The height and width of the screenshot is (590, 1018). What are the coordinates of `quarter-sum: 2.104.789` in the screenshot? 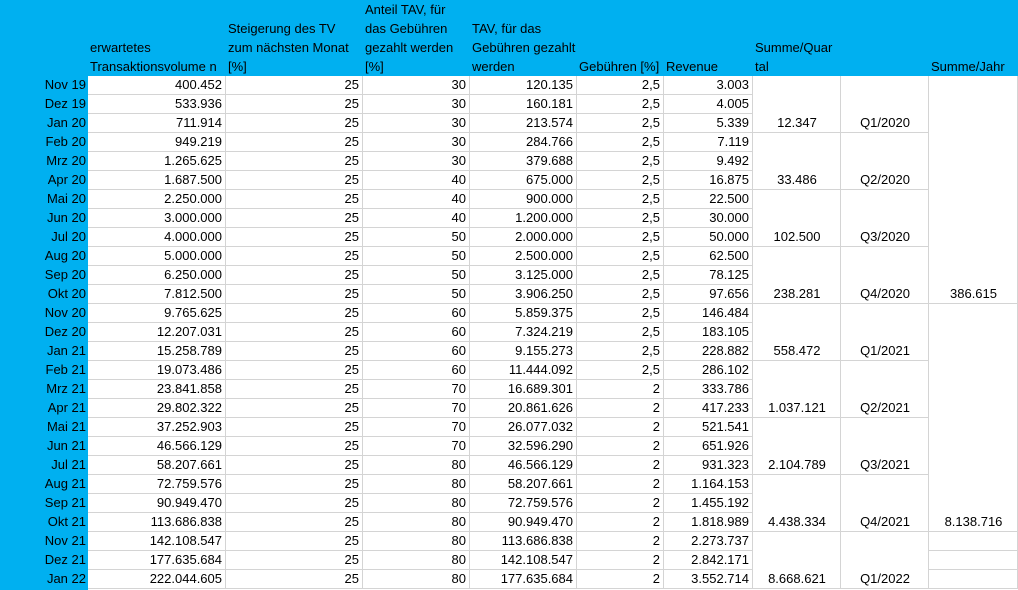 It's located at (797, 464).